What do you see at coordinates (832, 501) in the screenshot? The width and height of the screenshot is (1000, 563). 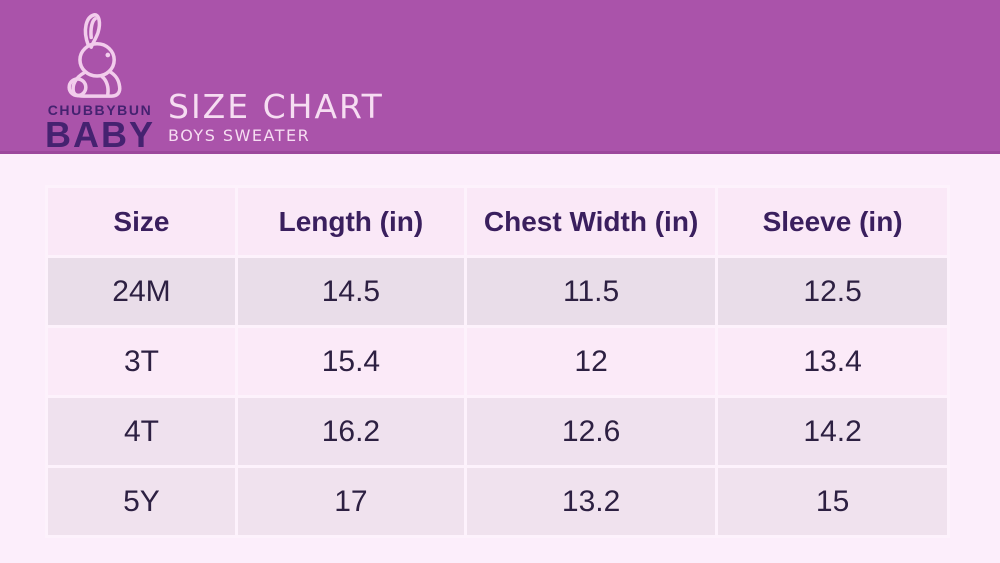 I see `table-cell: 15` at bounding box center [832, 501].